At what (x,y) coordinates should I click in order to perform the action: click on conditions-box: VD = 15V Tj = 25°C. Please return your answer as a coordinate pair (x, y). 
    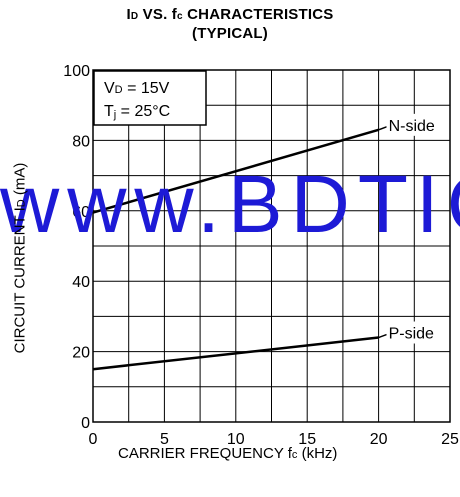
    Looking at the image, I should click on (150, 98).